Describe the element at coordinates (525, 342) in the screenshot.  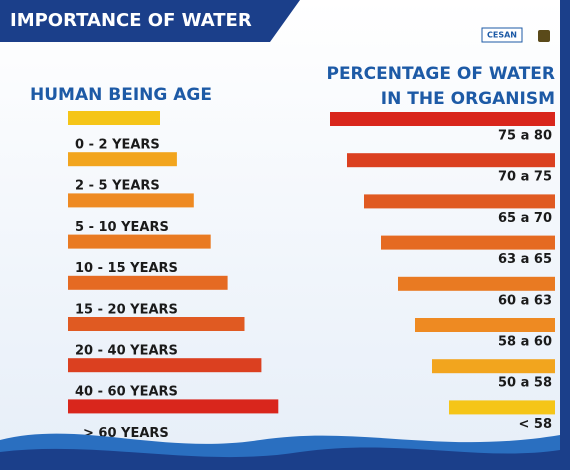
I see `percentage-label: 58 a 60` at that location.